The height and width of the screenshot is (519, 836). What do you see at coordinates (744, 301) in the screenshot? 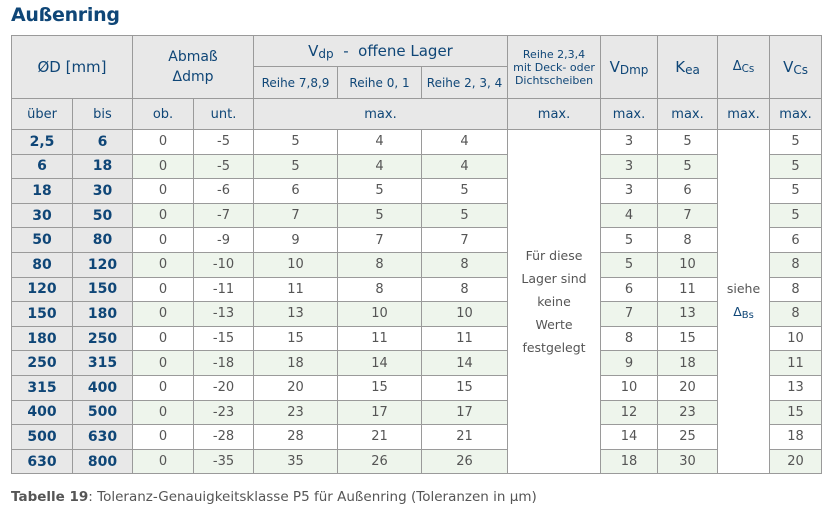
I see `siehe-bs-note: siehe ΔBs` at bounding box center [744, 301].